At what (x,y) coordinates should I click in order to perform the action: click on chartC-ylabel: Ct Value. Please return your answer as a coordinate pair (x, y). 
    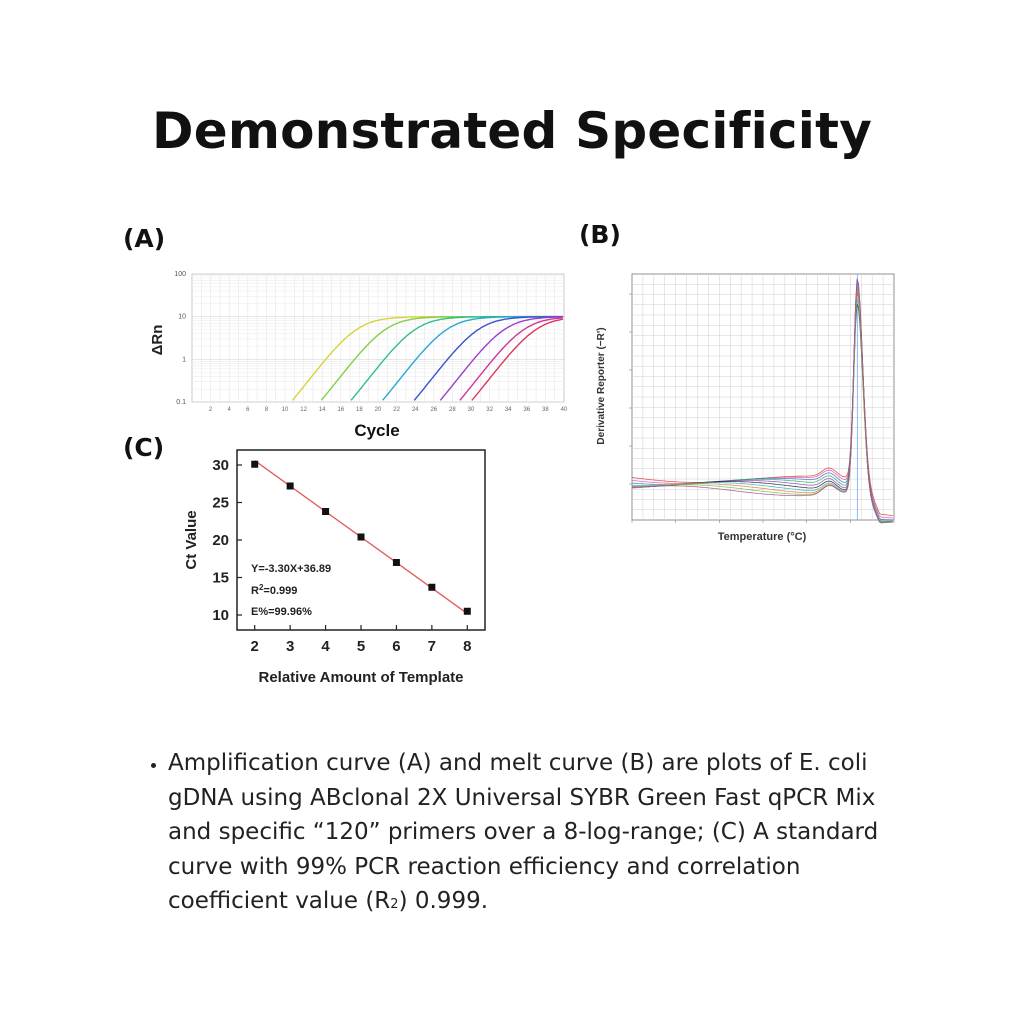
    Looking at the image, I should click on (191, 539).